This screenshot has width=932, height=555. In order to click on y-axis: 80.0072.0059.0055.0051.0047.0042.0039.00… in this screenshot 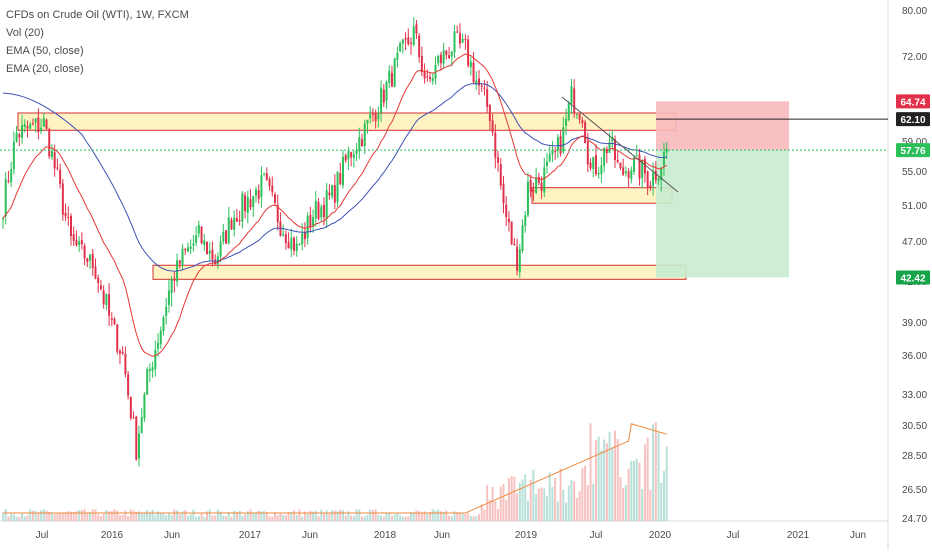, I will do `click(914, 265)`.